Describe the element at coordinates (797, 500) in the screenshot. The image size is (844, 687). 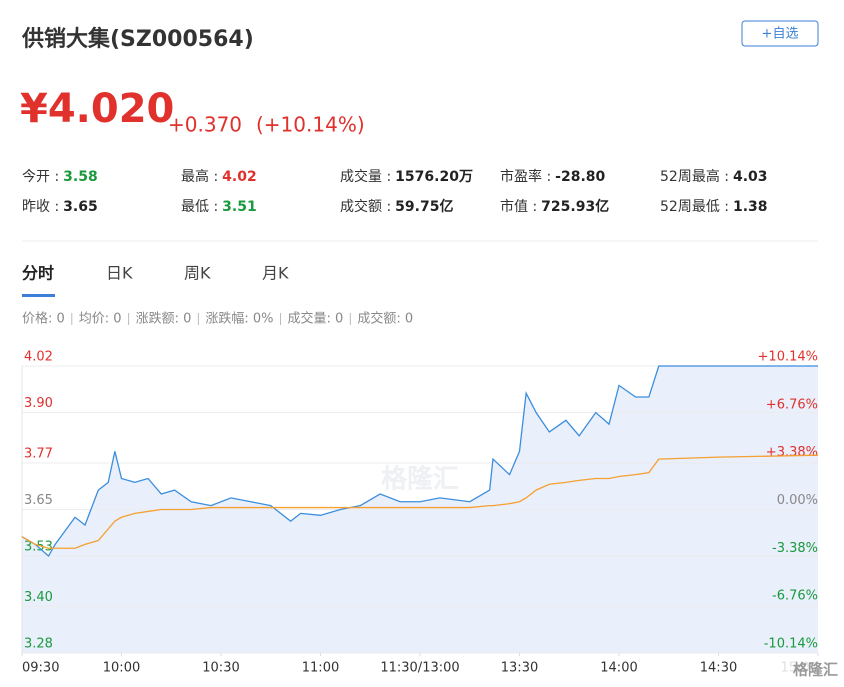
I see `y2-tick-label: 0.00%` at that location.